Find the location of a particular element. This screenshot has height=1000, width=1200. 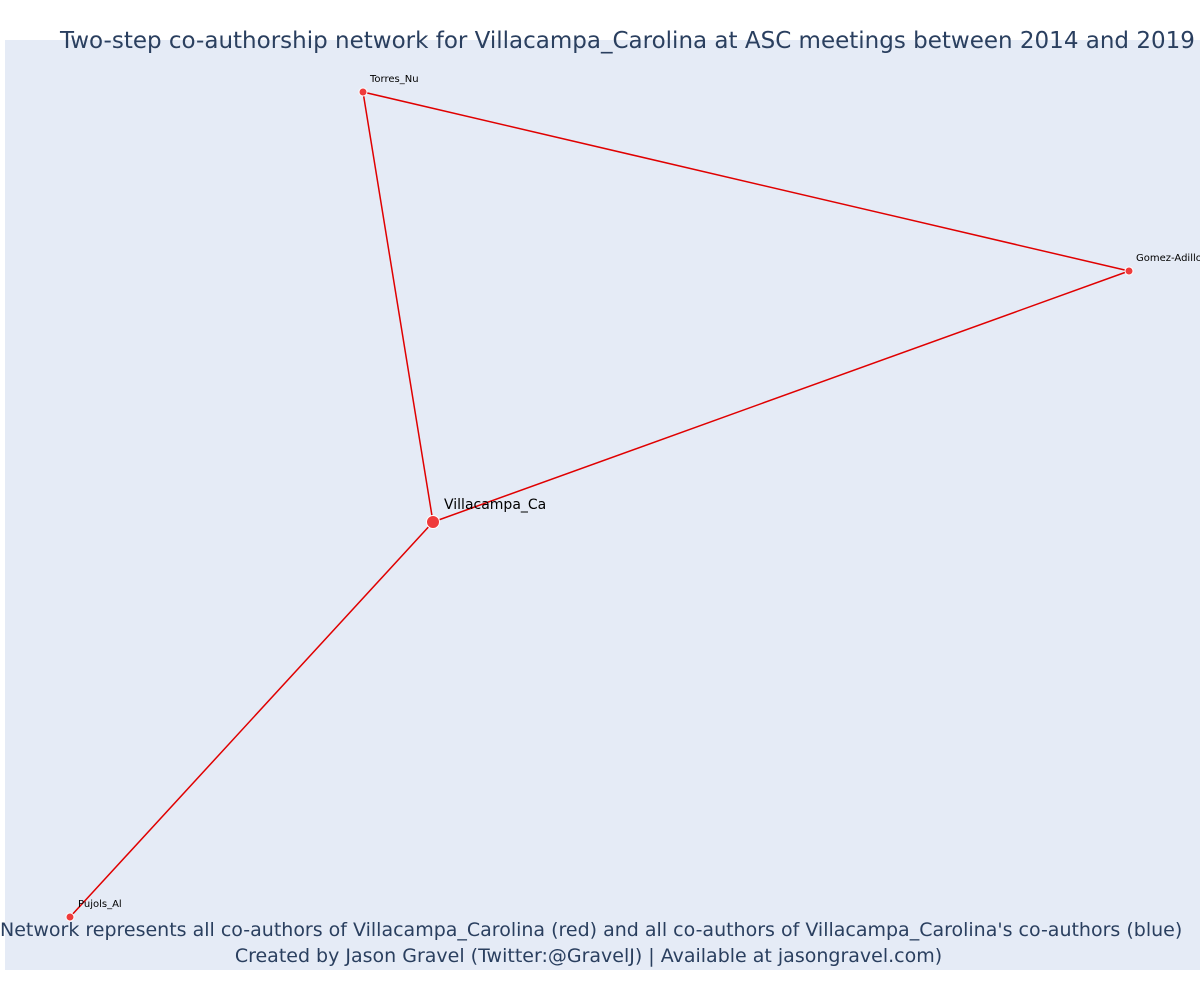

edge-Torres_Nu-Gomez-Adillo is located at coordinates (746, 181).